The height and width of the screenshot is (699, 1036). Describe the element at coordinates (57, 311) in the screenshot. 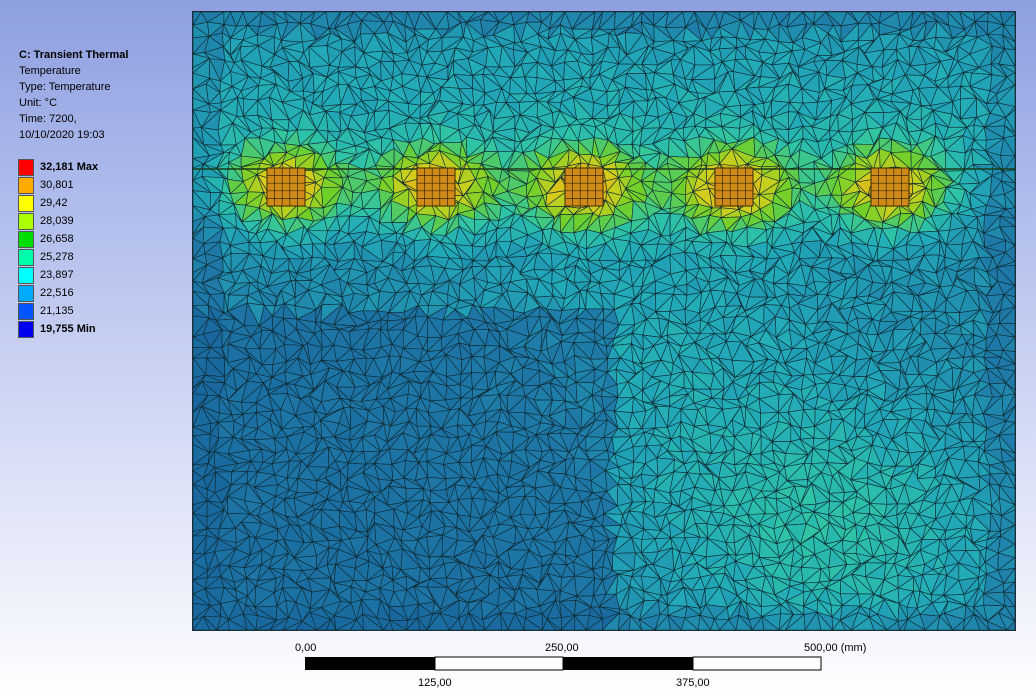

I see `legend-value: 21,135` at that location.